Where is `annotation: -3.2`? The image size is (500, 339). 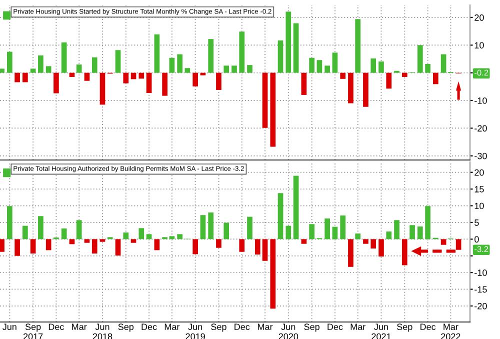 annotation: -3.2 is located at coordinates (481, 249).